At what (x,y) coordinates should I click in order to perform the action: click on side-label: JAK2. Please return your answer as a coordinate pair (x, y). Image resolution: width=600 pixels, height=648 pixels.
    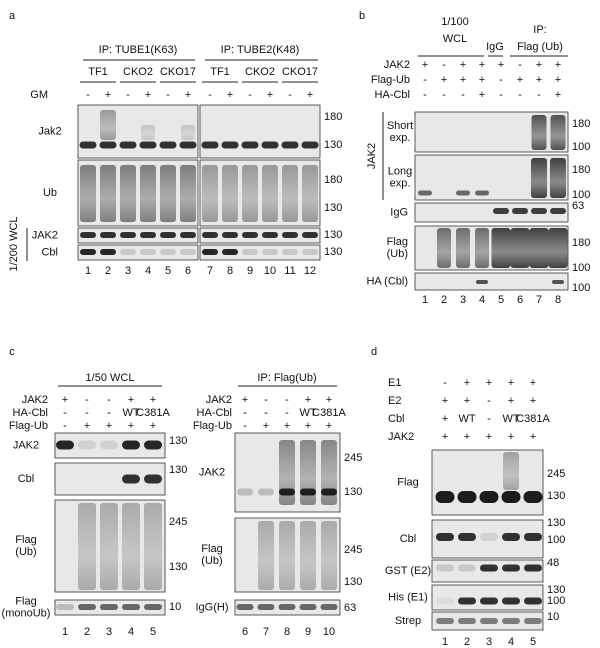
    Looking at the image, I should click on (372, 156).